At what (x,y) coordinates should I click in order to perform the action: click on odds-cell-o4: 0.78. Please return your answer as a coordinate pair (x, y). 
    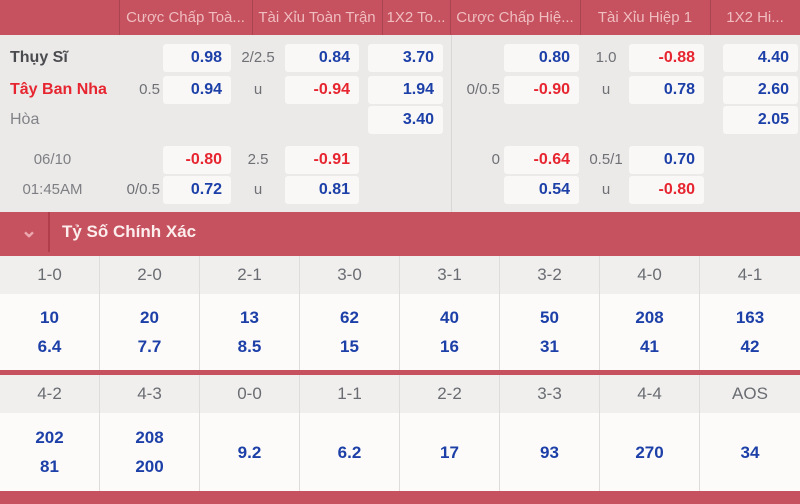
    Looking at the image, I should click on (666, 90).